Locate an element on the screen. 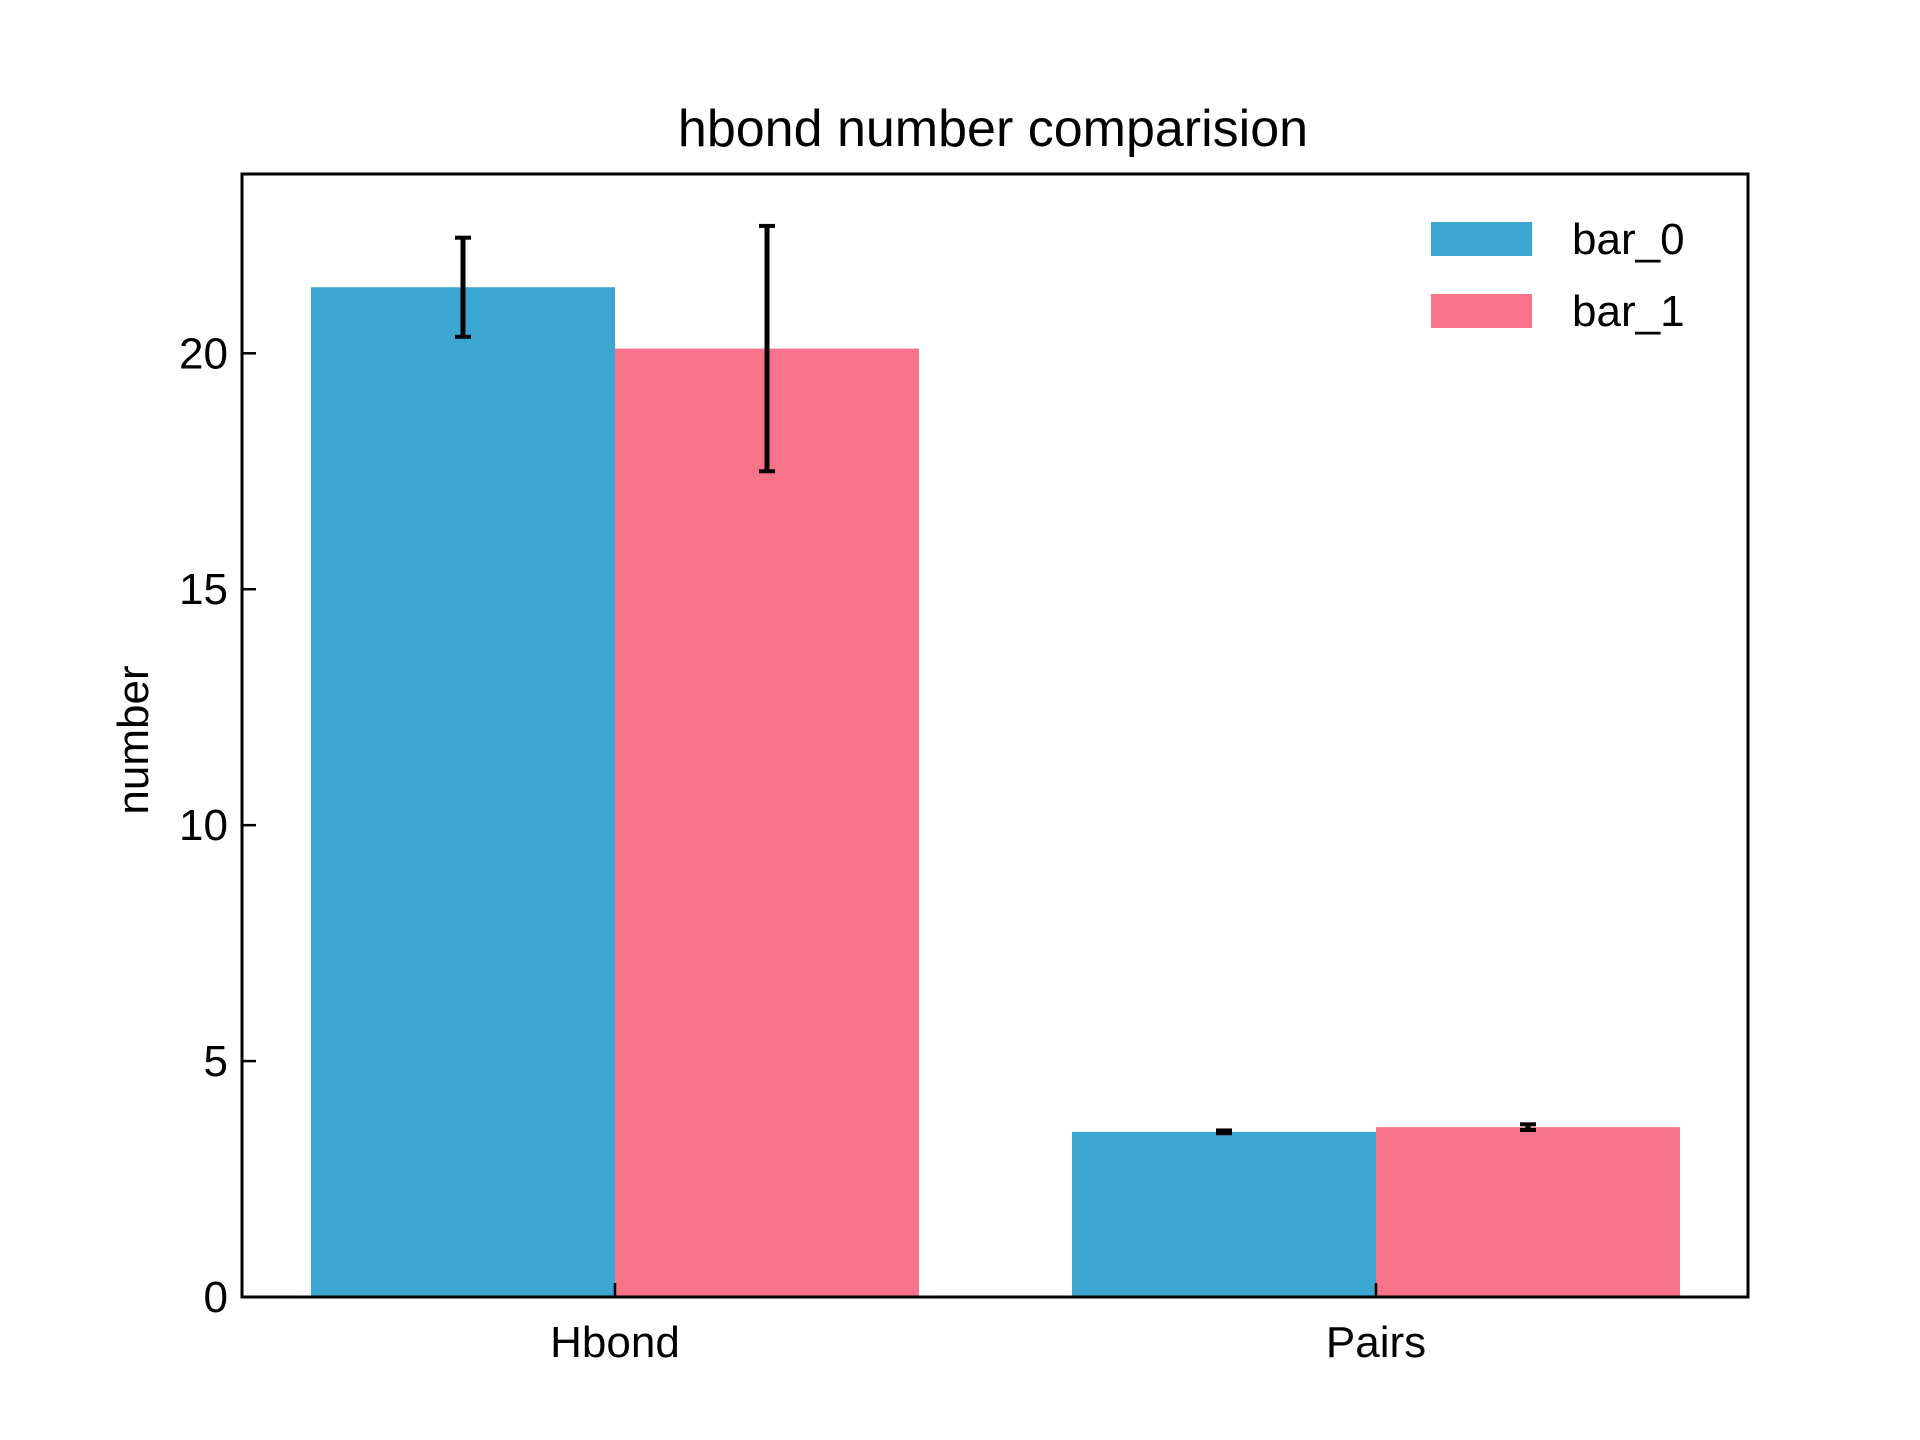  legend: bar_0 bar_1 is located at coordinates (1558, 275).